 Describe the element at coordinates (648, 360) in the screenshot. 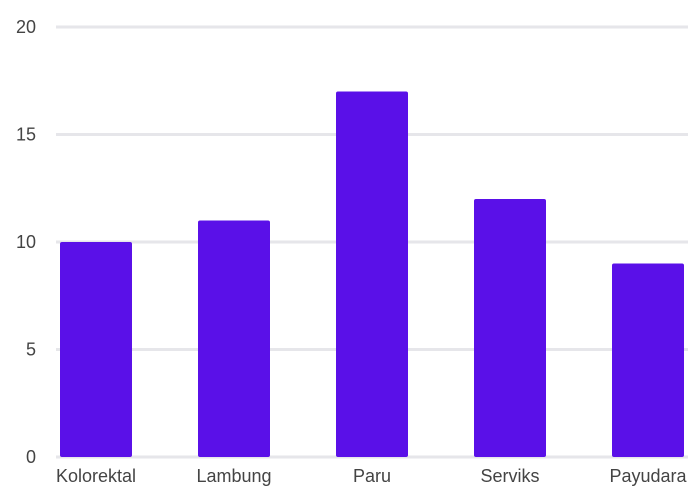

I see `bar-payudara` at that location.